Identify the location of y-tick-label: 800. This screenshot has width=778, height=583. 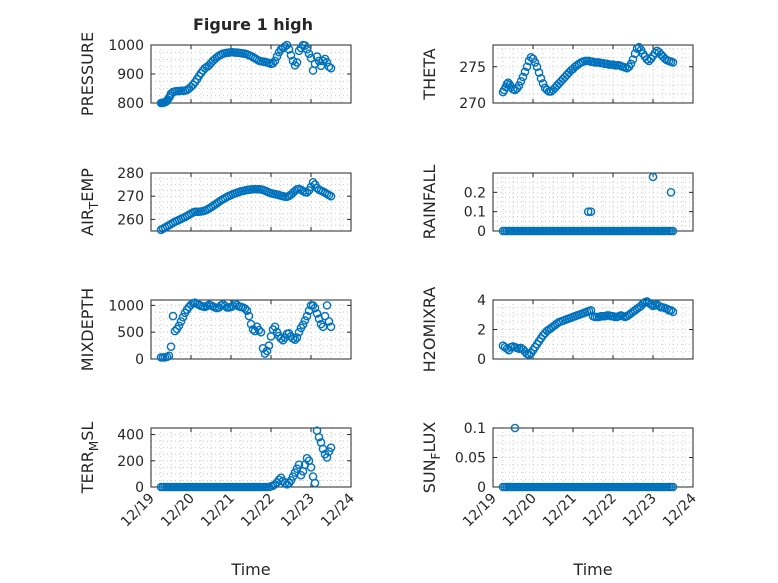
(130, 104).